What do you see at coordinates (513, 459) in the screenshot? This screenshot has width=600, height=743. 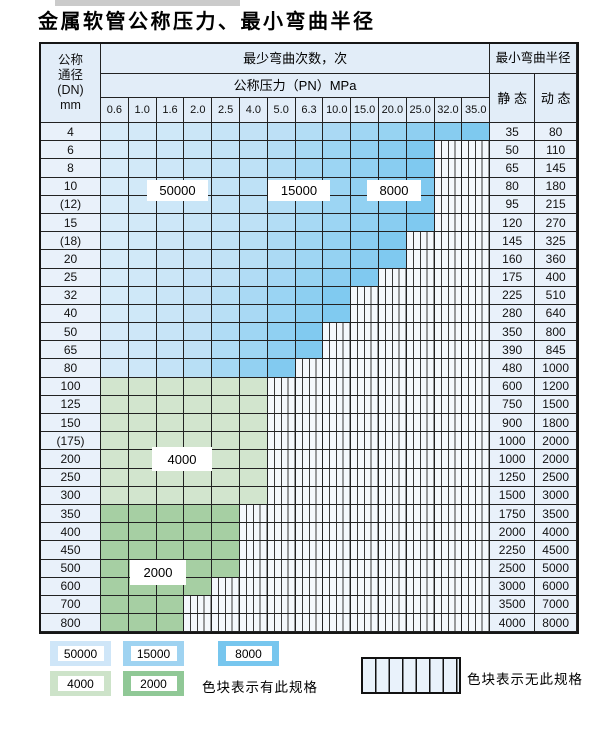 I see `static-radius-cell: 1000` at bounding box center [513, 459].